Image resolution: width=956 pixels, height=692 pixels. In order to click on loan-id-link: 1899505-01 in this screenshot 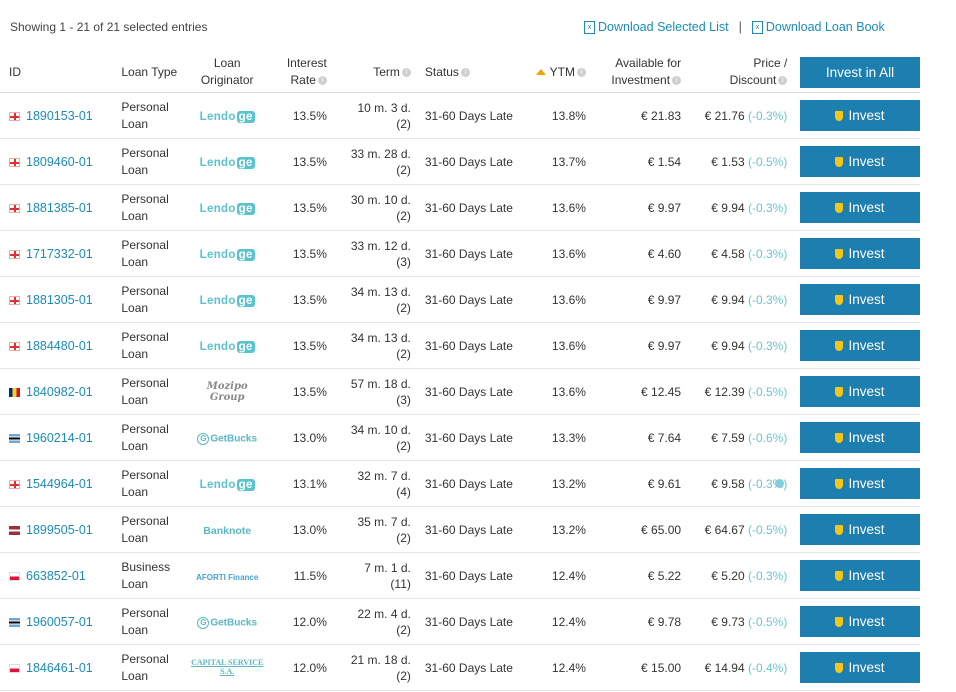, I will do `click(59, 529)`.